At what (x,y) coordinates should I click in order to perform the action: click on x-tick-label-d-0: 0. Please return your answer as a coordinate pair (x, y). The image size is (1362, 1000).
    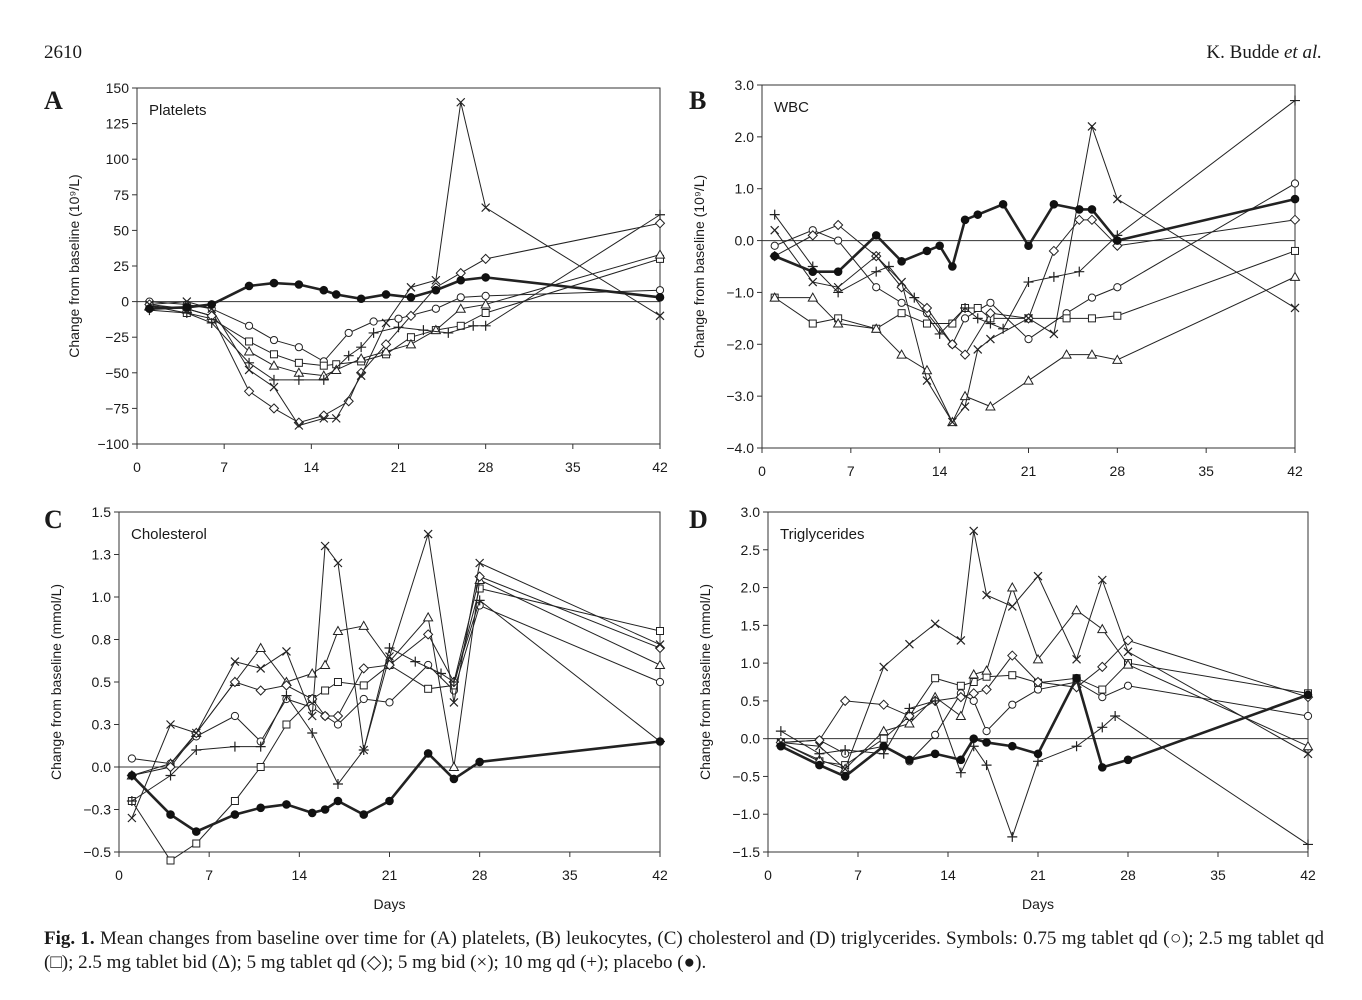
    Looking at the image, I should click on (768, 875).